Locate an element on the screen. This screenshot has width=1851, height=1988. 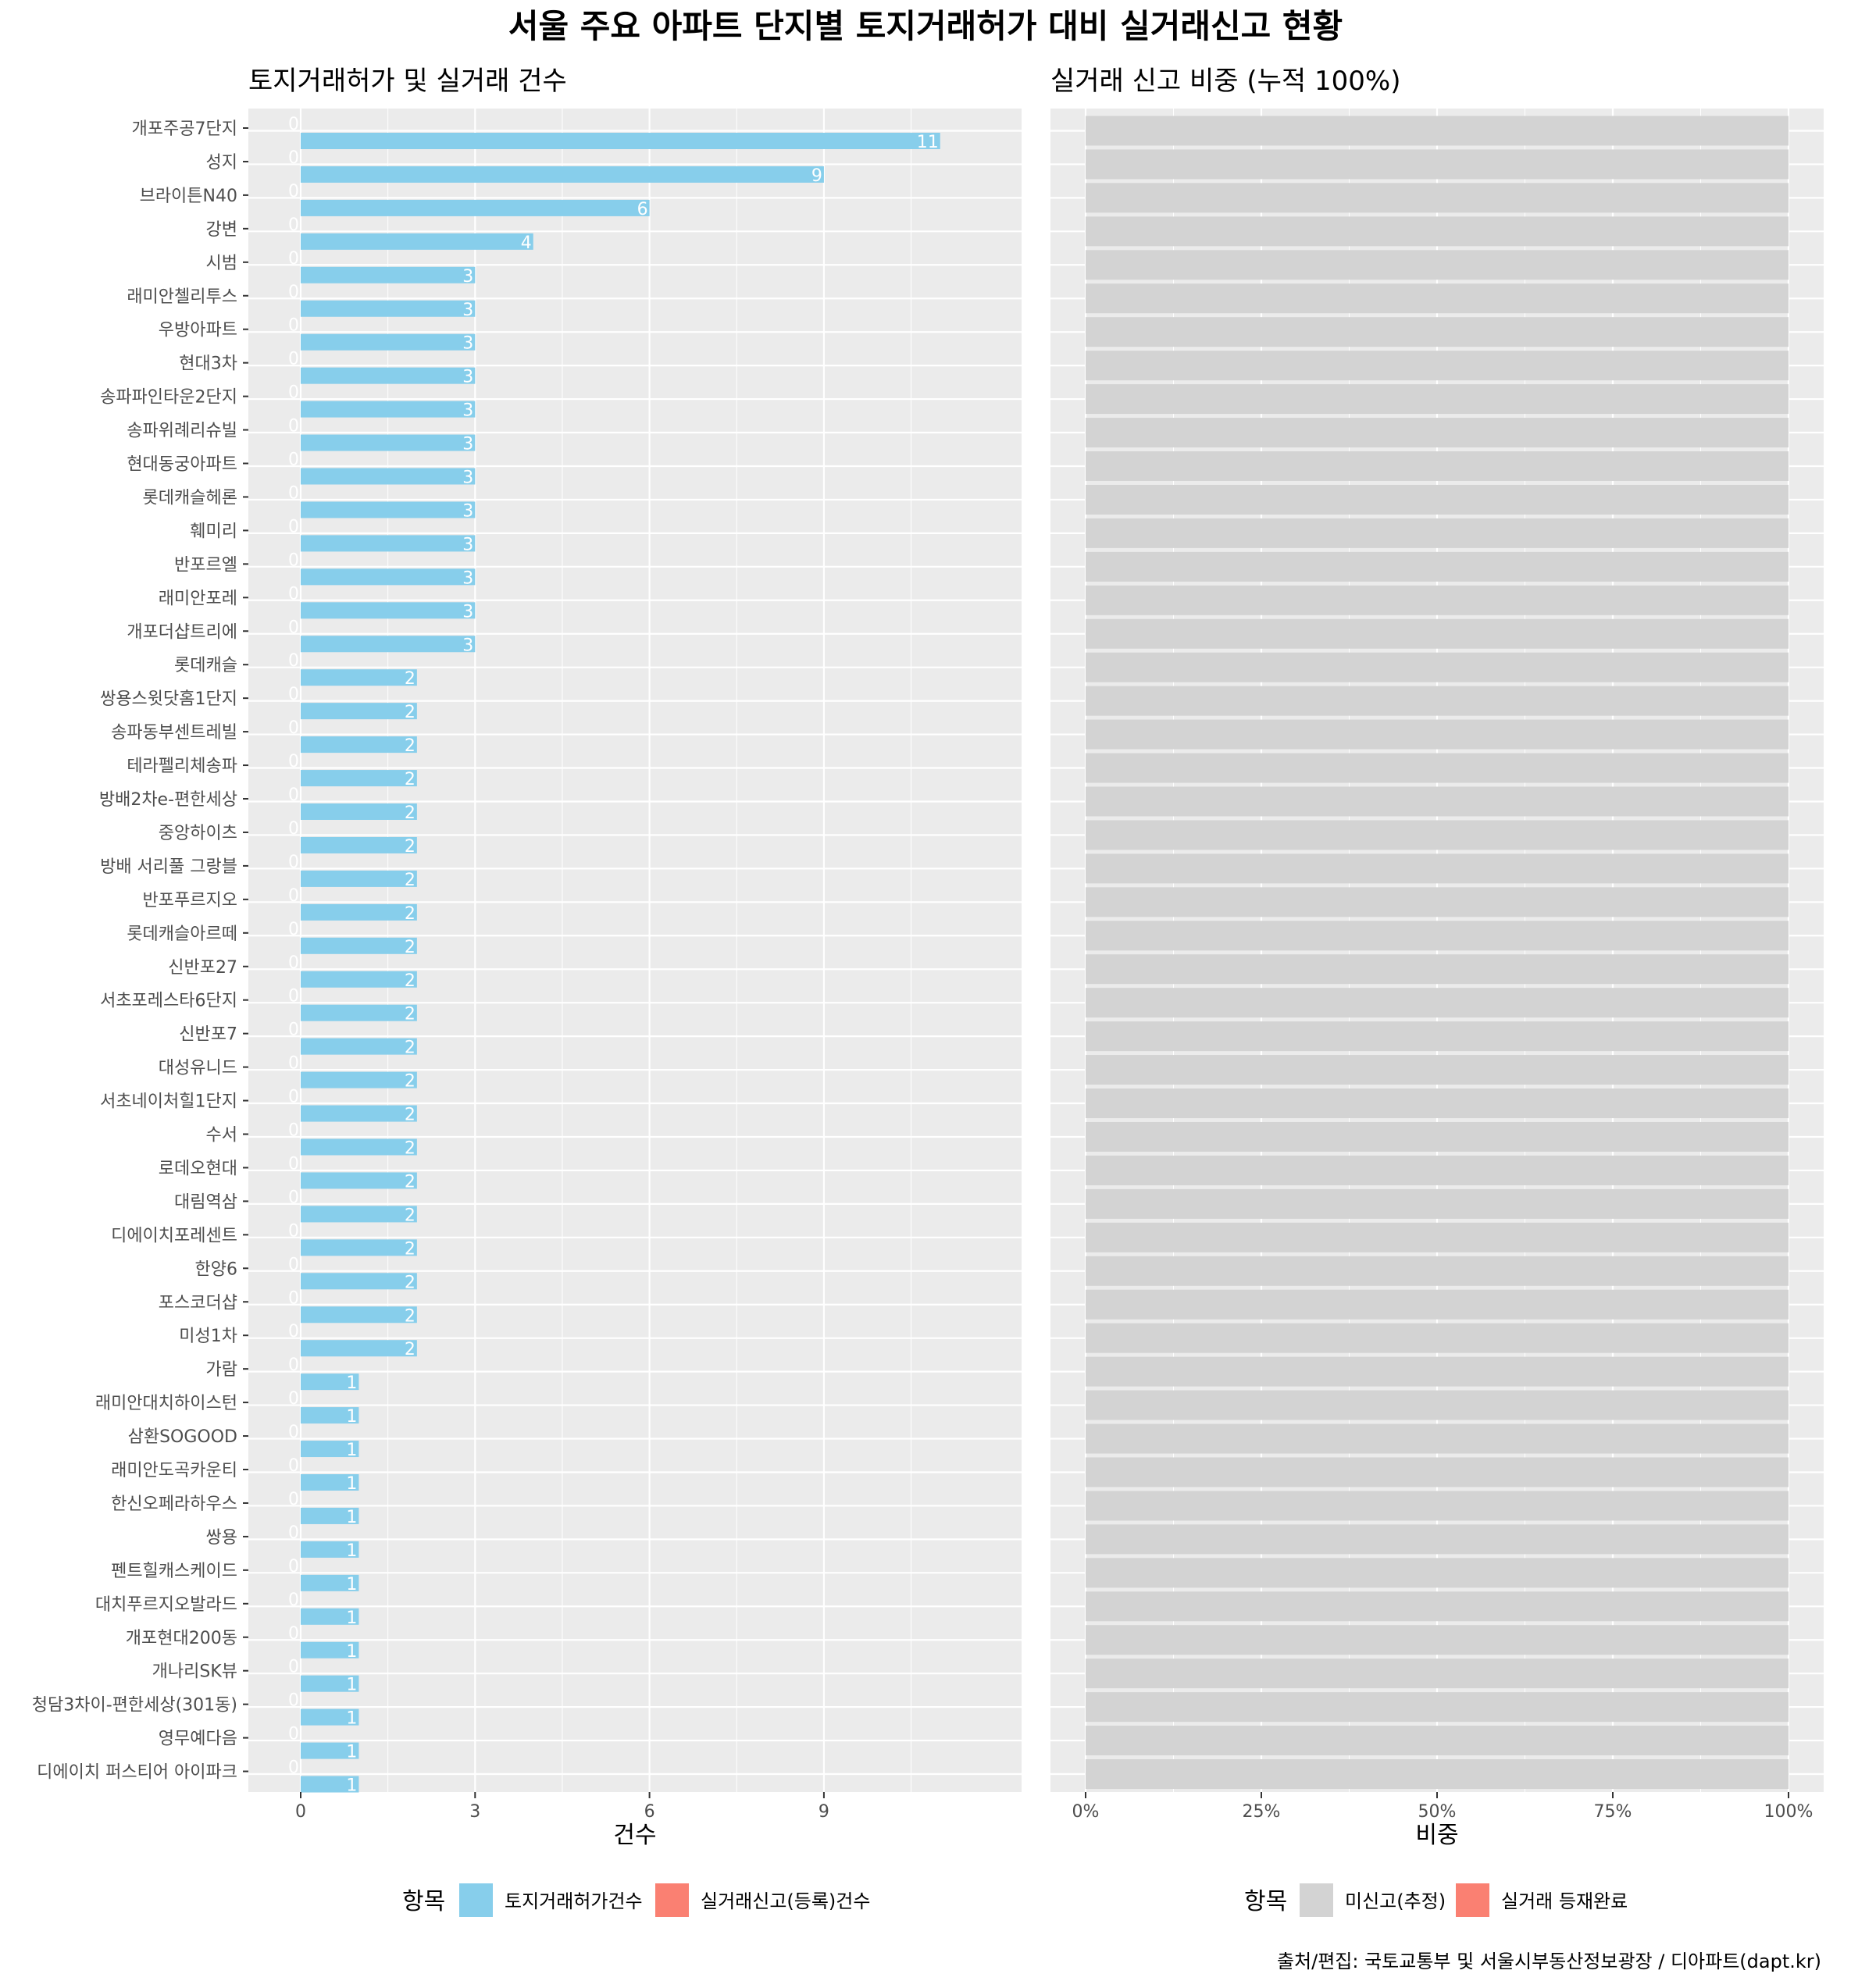
y-tick-label: 수서 is located at coordinates (221, 1135).